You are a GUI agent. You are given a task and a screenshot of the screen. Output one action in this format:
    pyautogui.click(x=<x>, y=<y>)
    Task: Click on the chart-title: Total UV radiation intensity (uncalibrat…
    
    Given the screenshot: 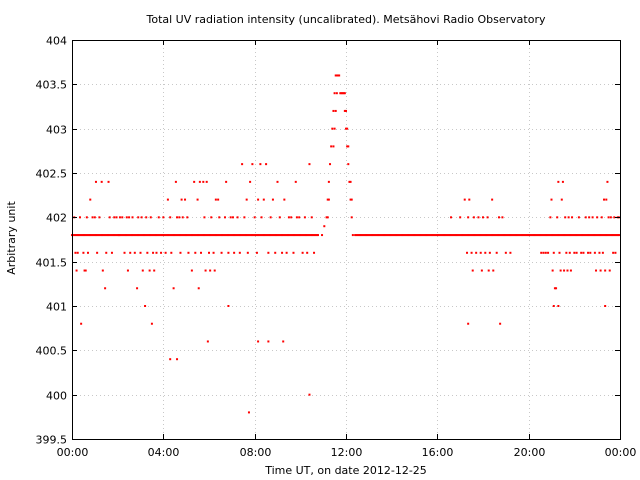 What is the action you would take?
    pyautogui.click(x=346, y=19)
    